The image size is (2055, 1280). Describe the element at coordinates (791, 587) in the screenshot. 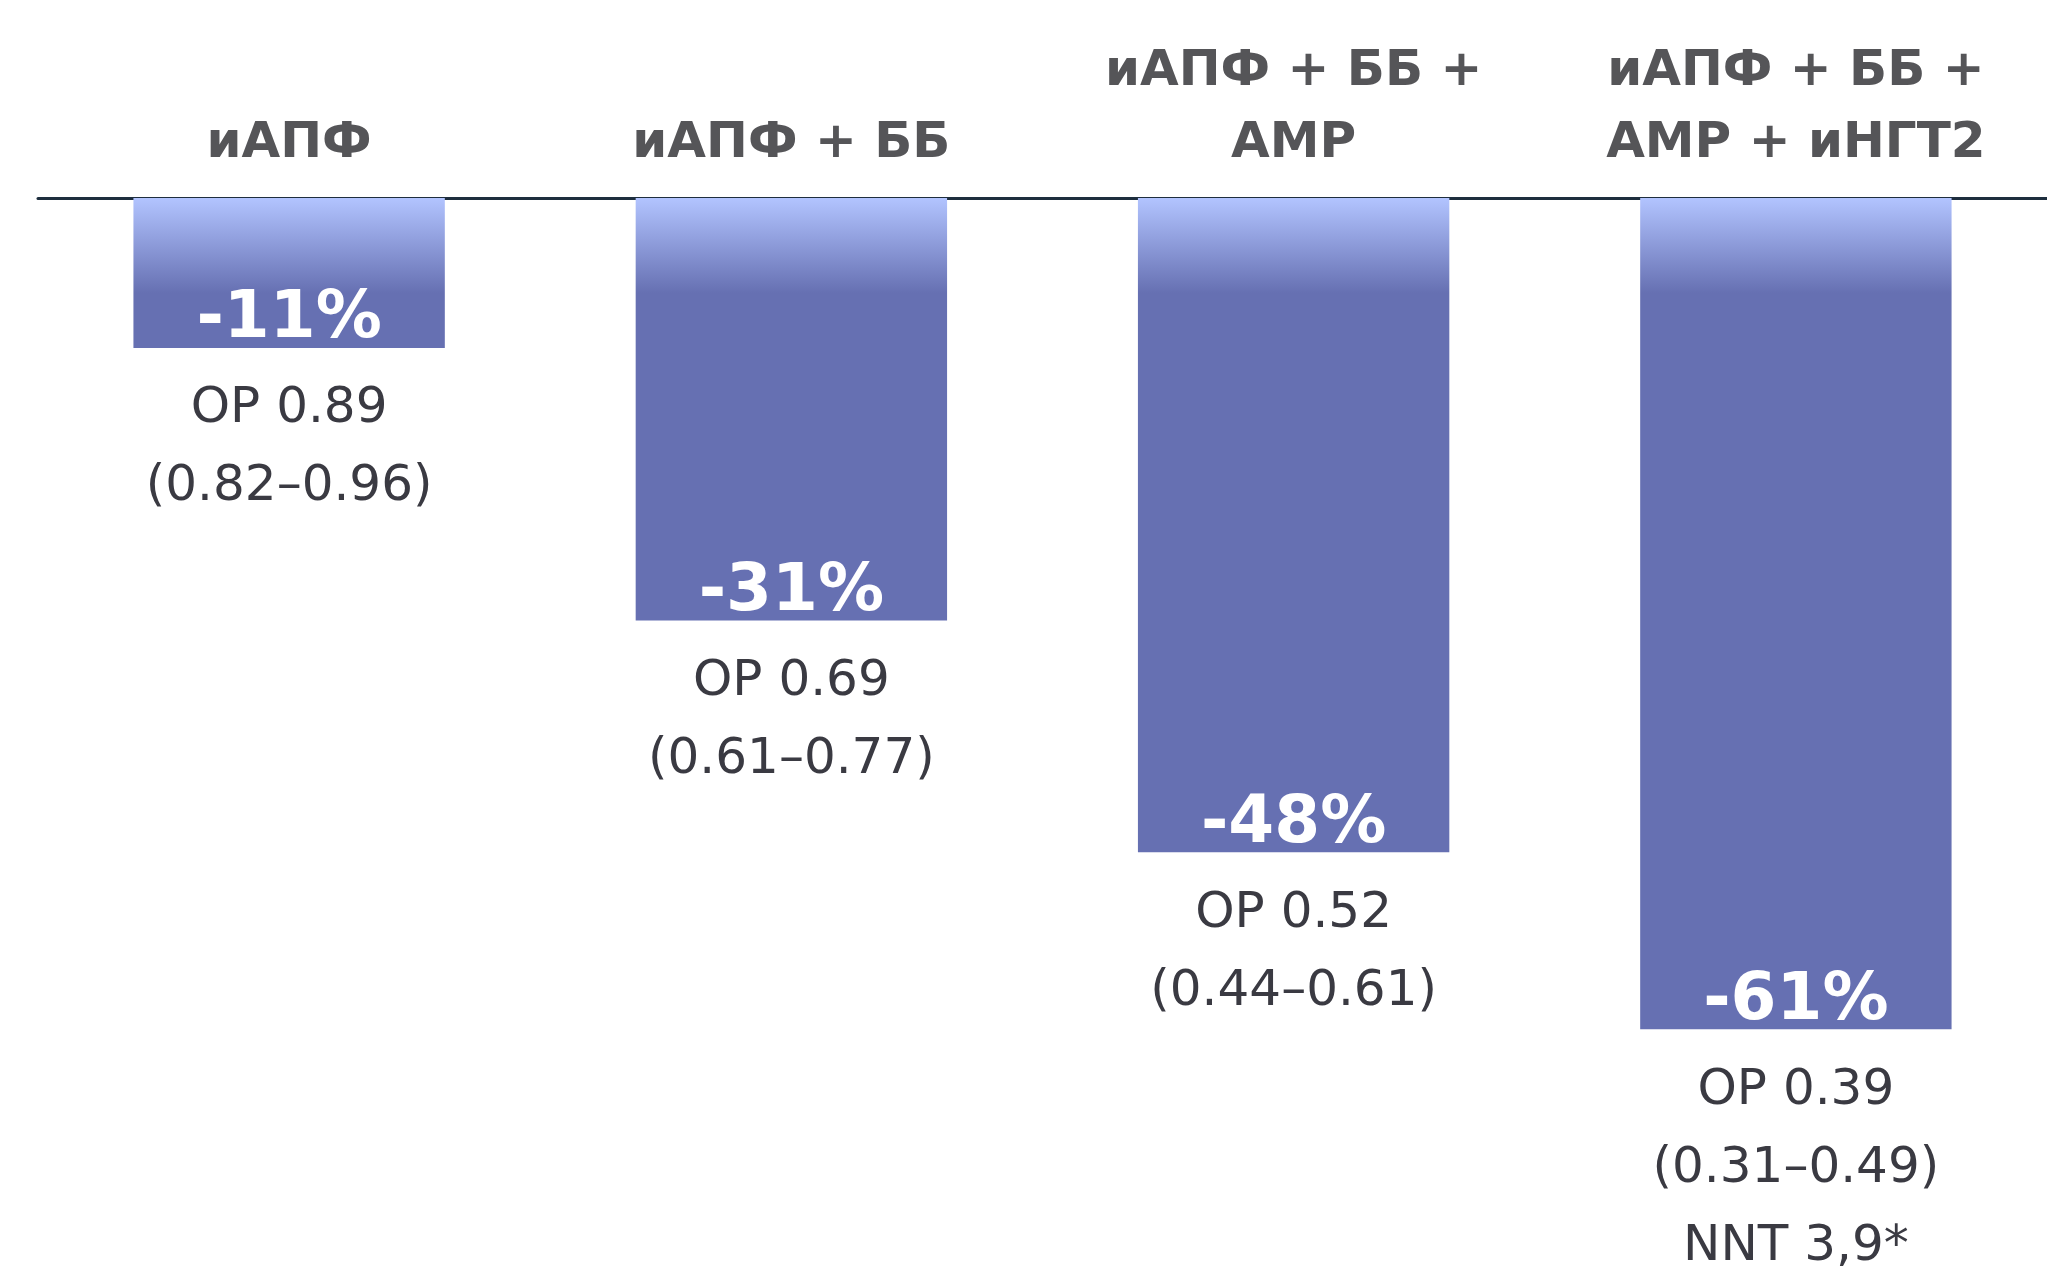

I see `data-label: -31%` at that location.